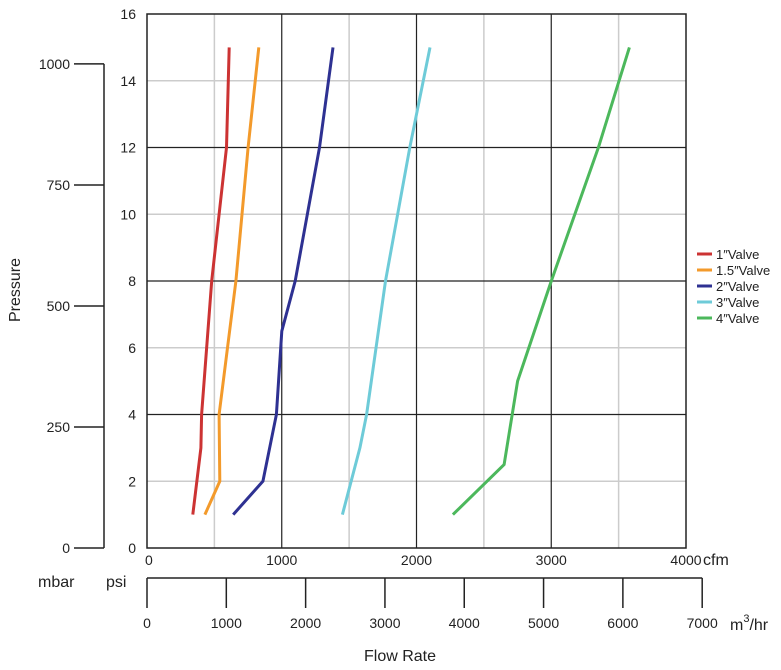 The height and width of the screenshot is (670, 781). What do you see at coordinates (128, 148) in the screenshot?
I see `y-tick-label: 12` at bounding box center [128, 148].